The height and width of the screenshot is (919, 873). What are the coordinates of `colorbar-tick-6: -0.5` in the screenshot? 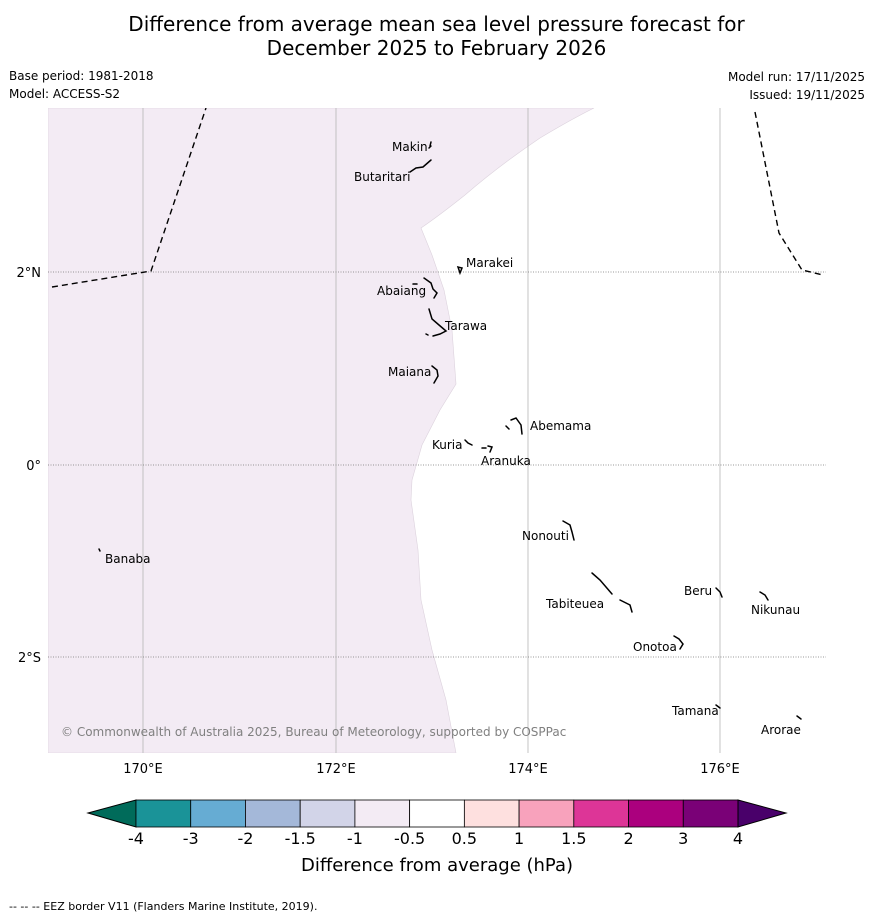 It's located at (409, 838).